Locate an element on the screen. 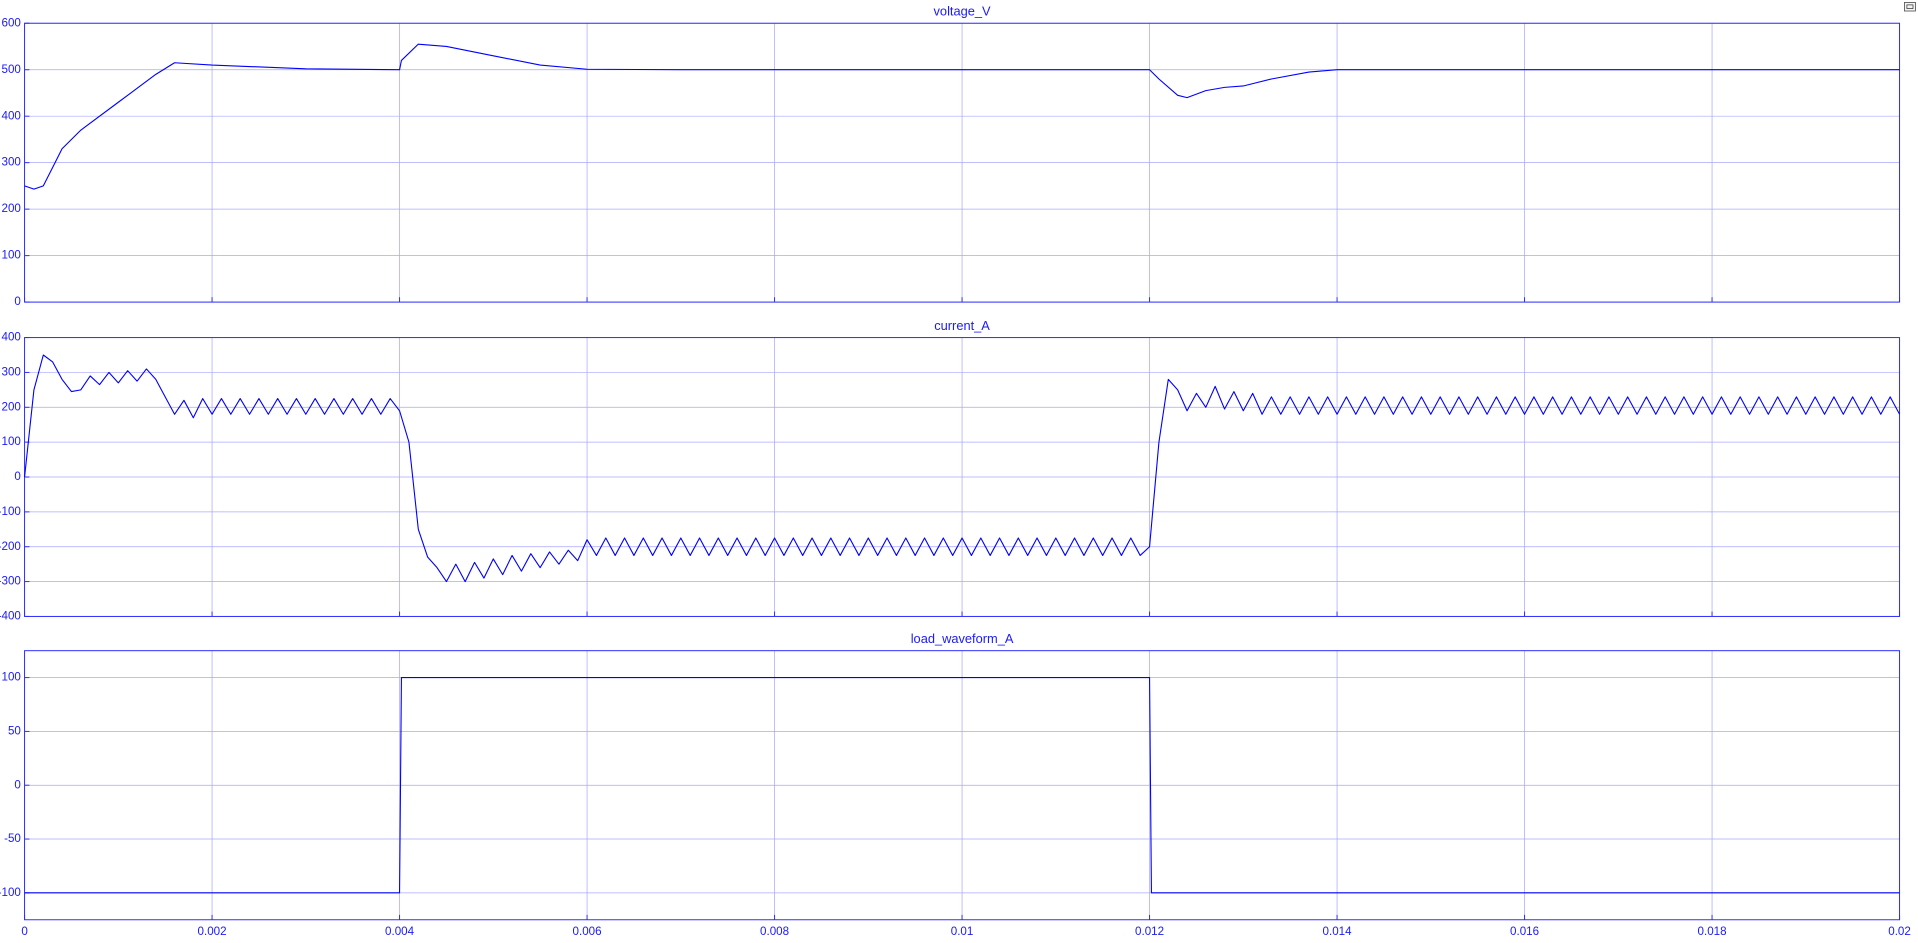 This screenshot has width=1918, height=943. chart-title: current_A is located at coordinates (962, 325).